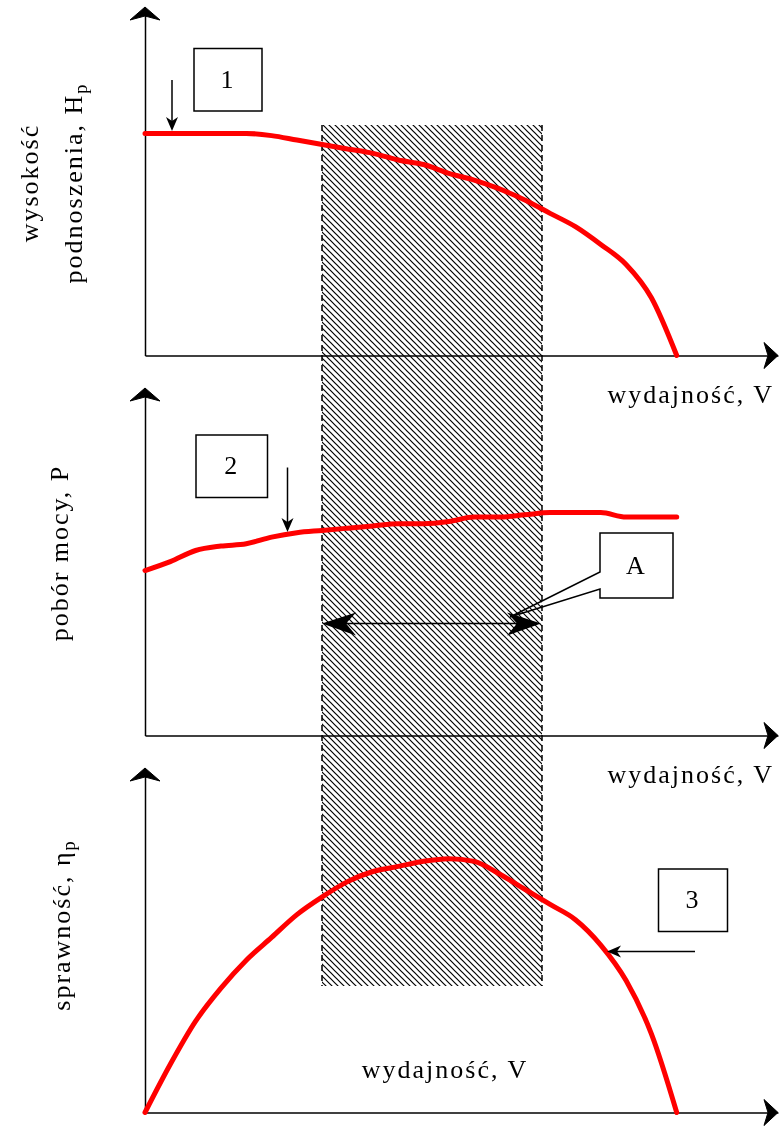 The height and width of the screenshot is (1126, 779). Describe the element at coordinates (636, 565) in the screenshot. I see `annotation: A` at that location.